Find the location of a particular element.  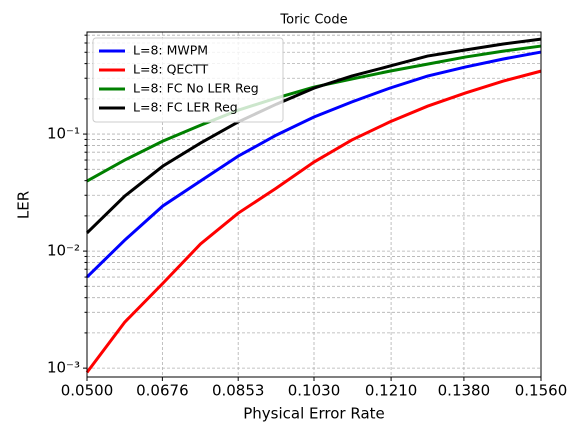

x-tick-label: 0.0853 is located at coordinates (238, 391).